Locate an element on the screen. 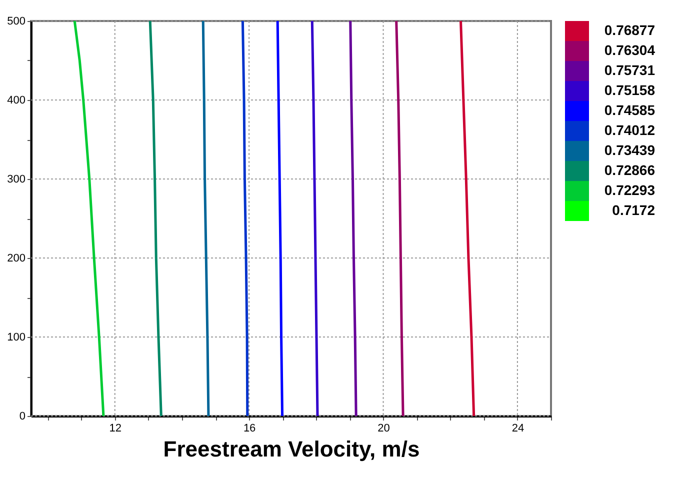 The height and width of the screenshot is (487, 678). legend-label: 0.76877 is located at coordinates (630, 30).